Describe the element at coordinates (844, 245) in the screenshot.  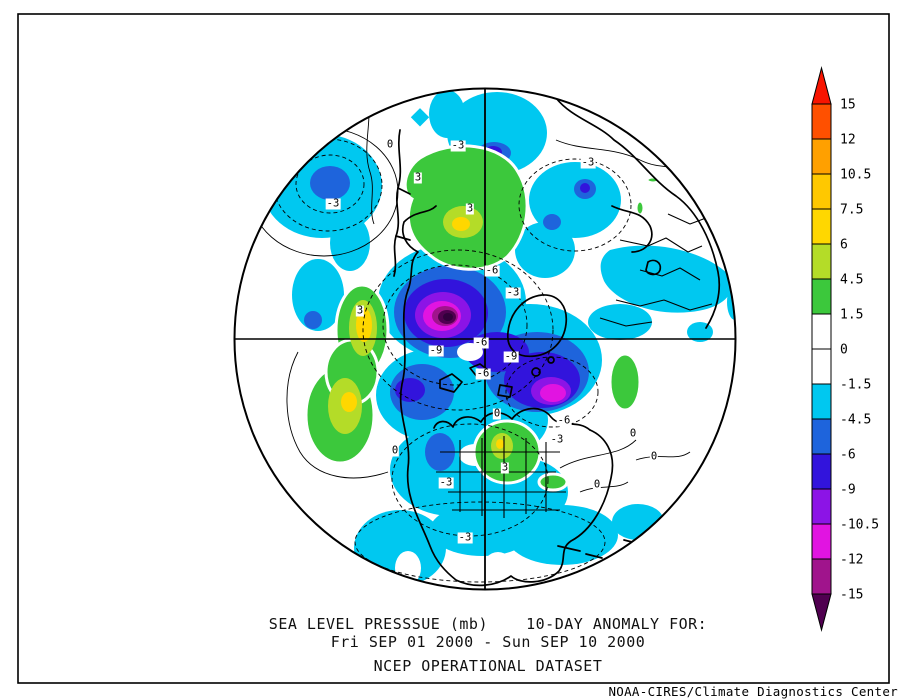
I see `colorbar-tick-label: 6` at that location.